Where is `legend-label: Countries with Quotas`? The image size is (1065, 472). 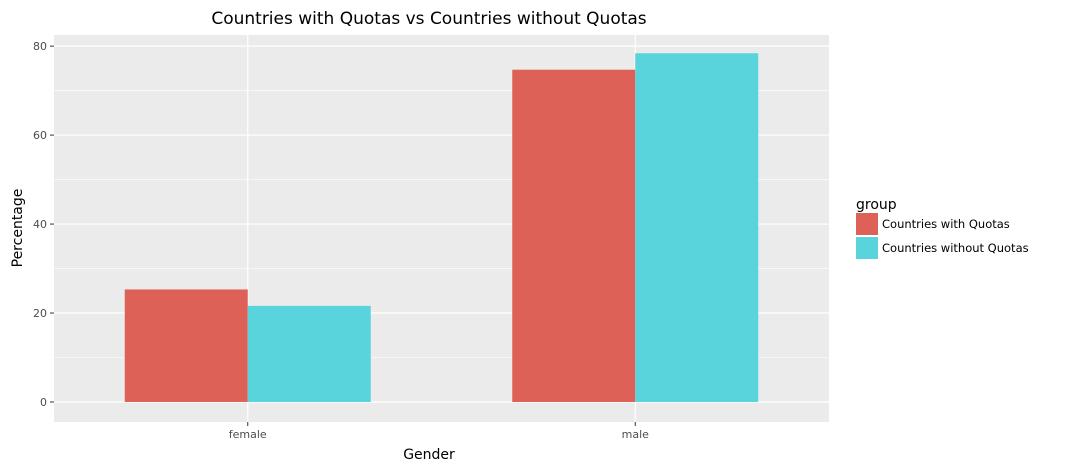 legend-label: Countries with Quotas is located at coordinates (946, 224).